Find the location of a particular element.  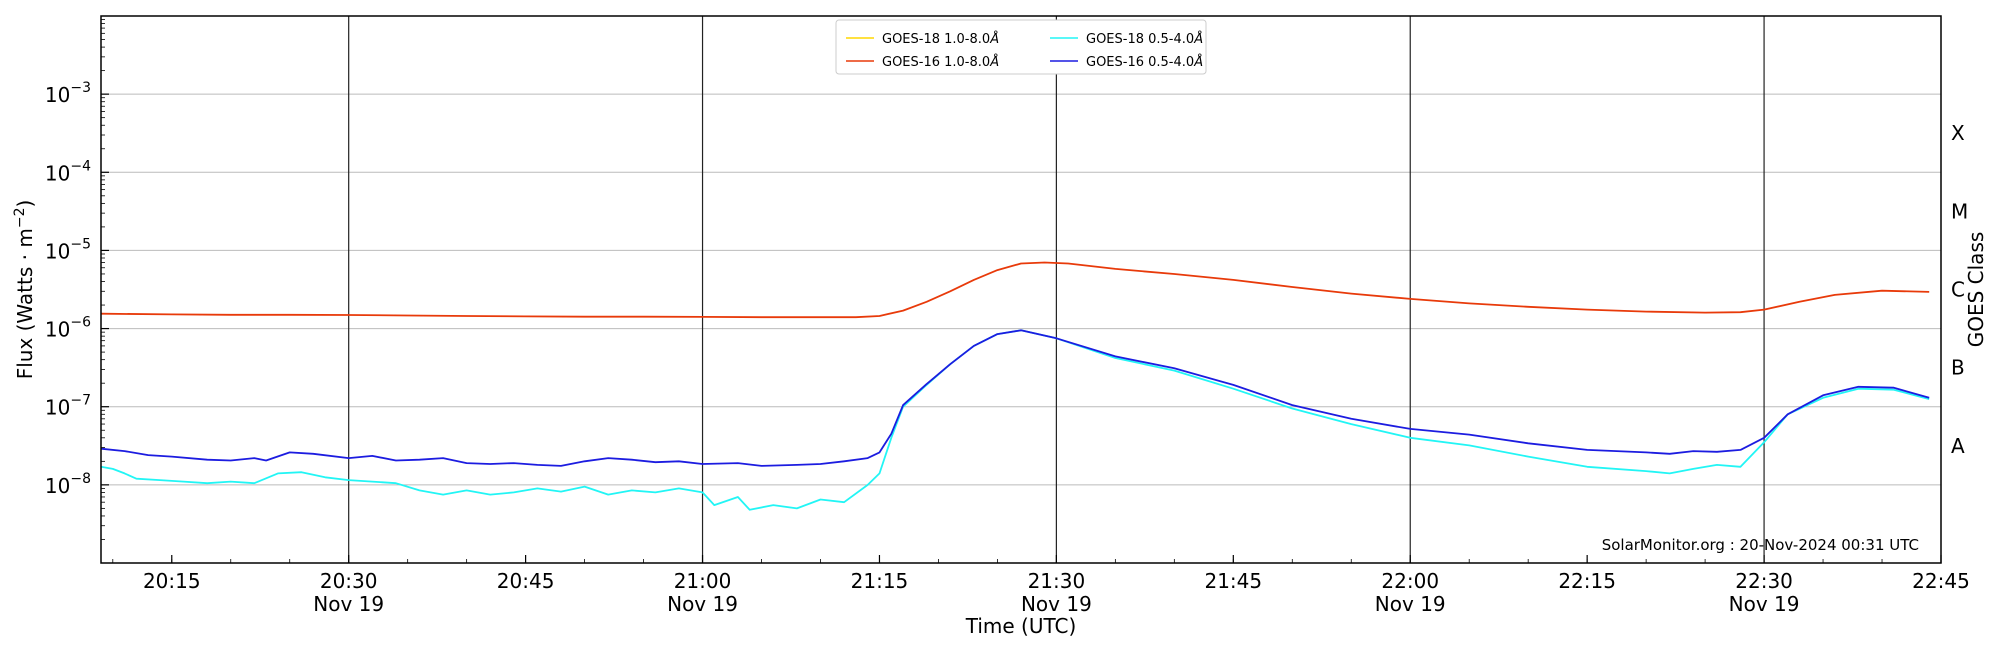

x-tick-label: 21:15 is located at coordinates (880, 581).